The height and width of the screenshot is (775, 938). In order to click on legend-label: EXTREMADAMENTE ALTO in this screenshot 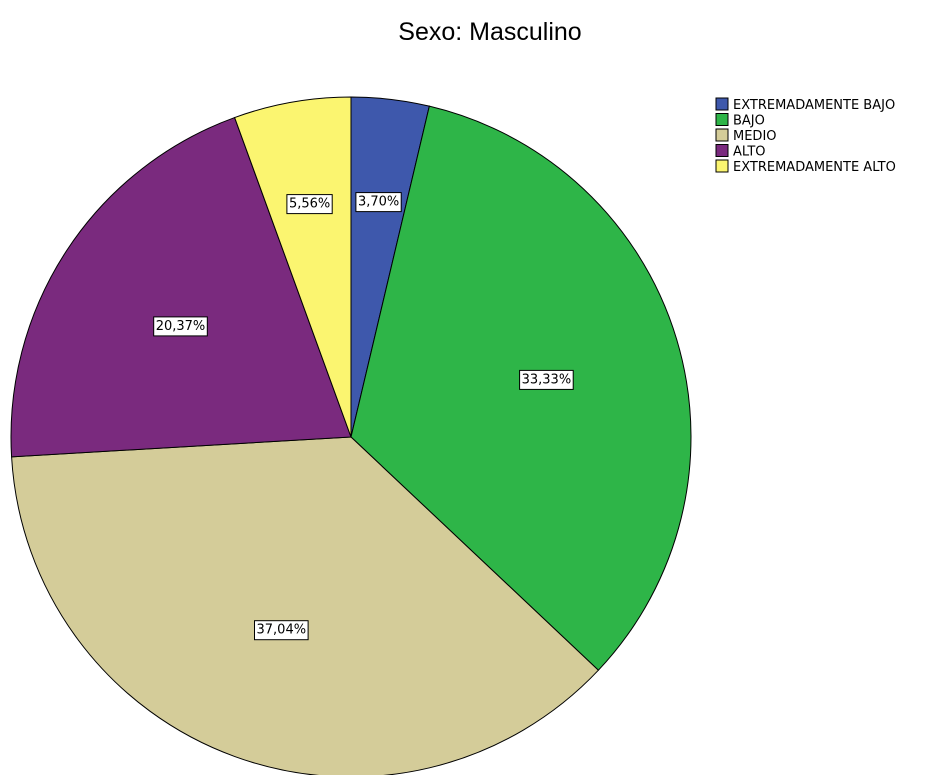, I will do `click(814, 167)`.